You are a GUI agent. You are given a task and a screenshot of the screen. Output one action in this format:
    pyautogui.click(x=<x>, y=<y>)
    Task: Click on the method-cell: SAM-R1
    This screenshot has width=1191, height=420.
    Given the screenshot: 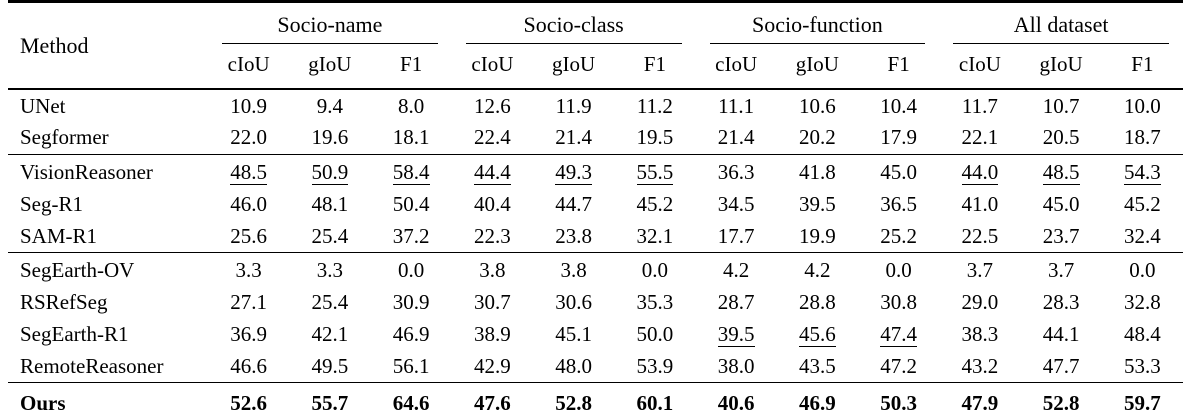 What is the action you would take?
    pyautogui.click(x=59, y=235)
    